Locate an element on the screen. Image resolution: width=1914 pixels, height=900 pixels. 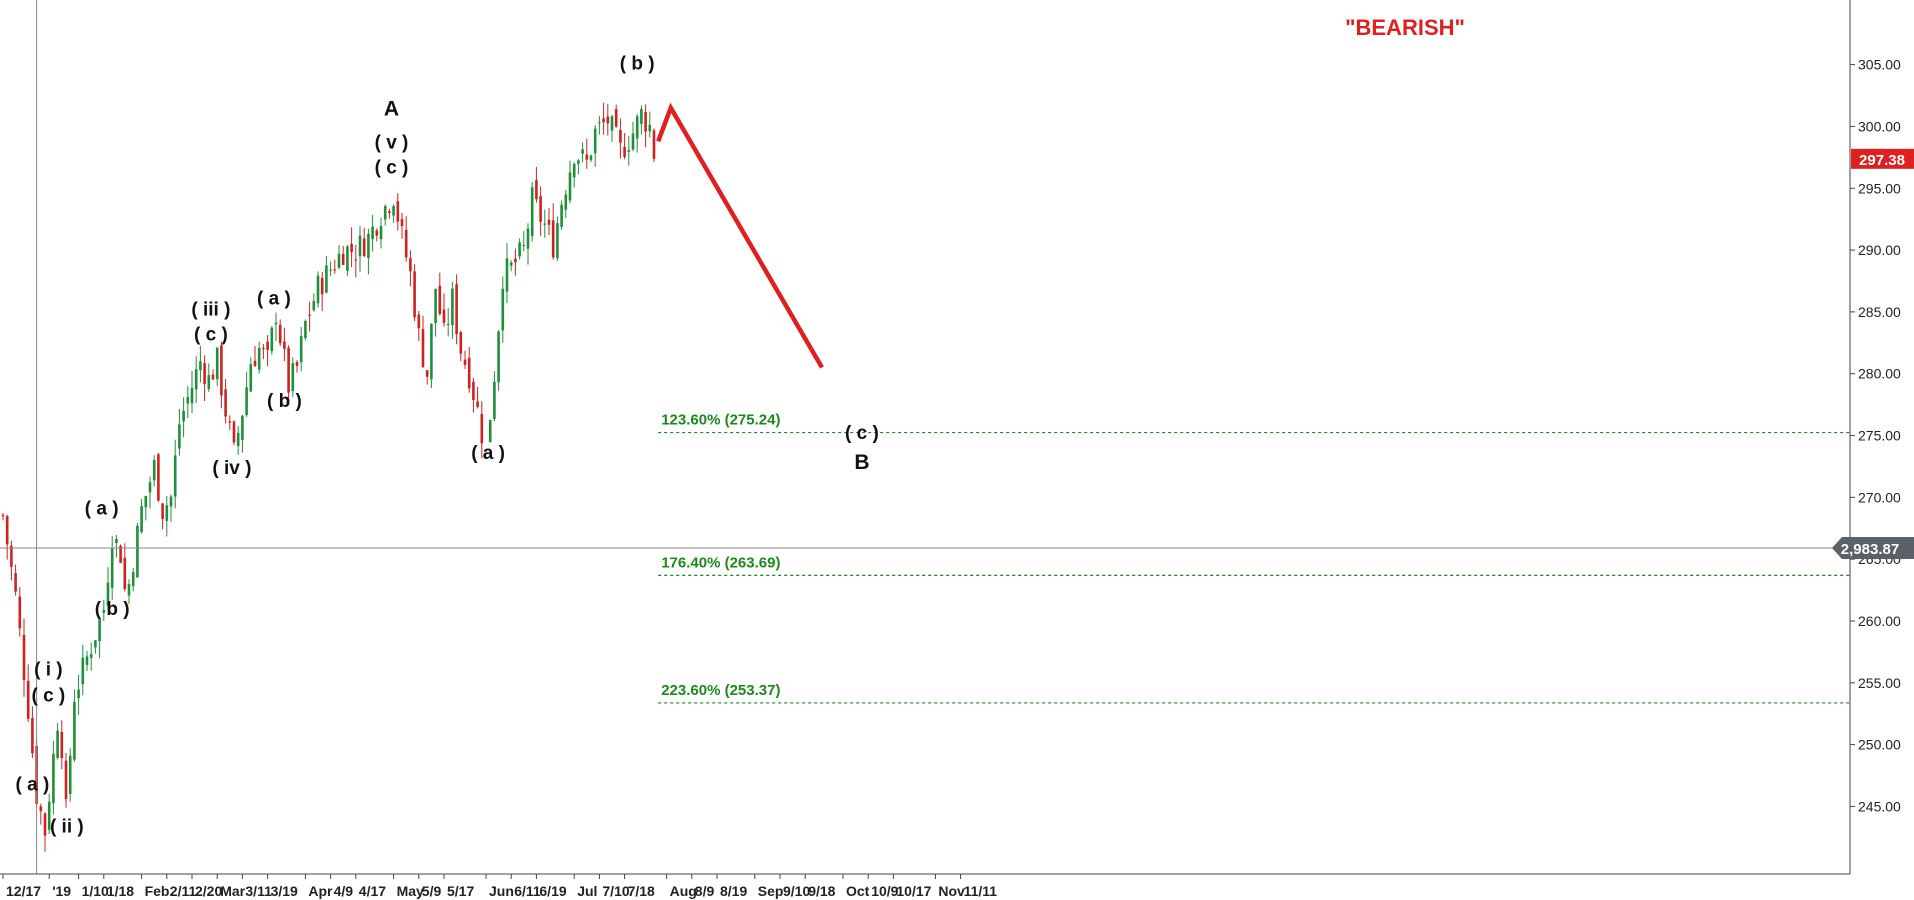
x-tick-label: Jul is located at coordinates (587, 891).